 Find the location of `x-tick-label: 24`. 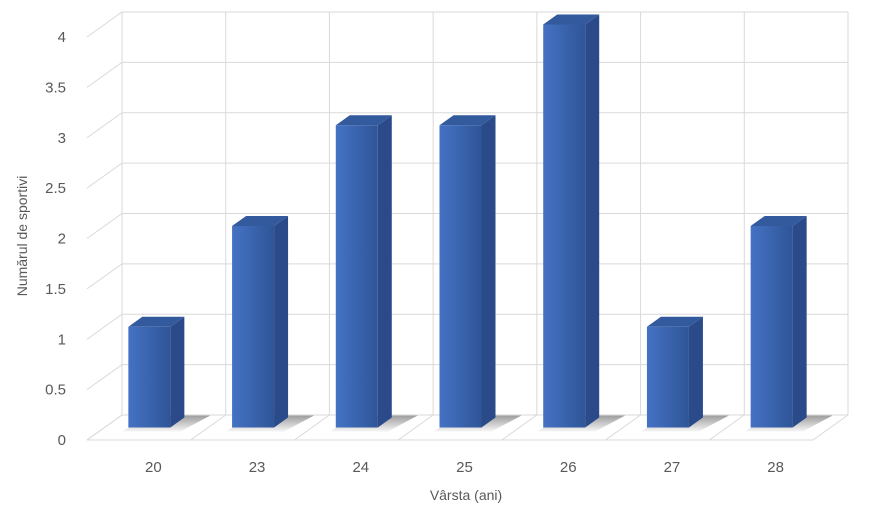

x-tick-label: 24 is located at coordinates (360, 467).